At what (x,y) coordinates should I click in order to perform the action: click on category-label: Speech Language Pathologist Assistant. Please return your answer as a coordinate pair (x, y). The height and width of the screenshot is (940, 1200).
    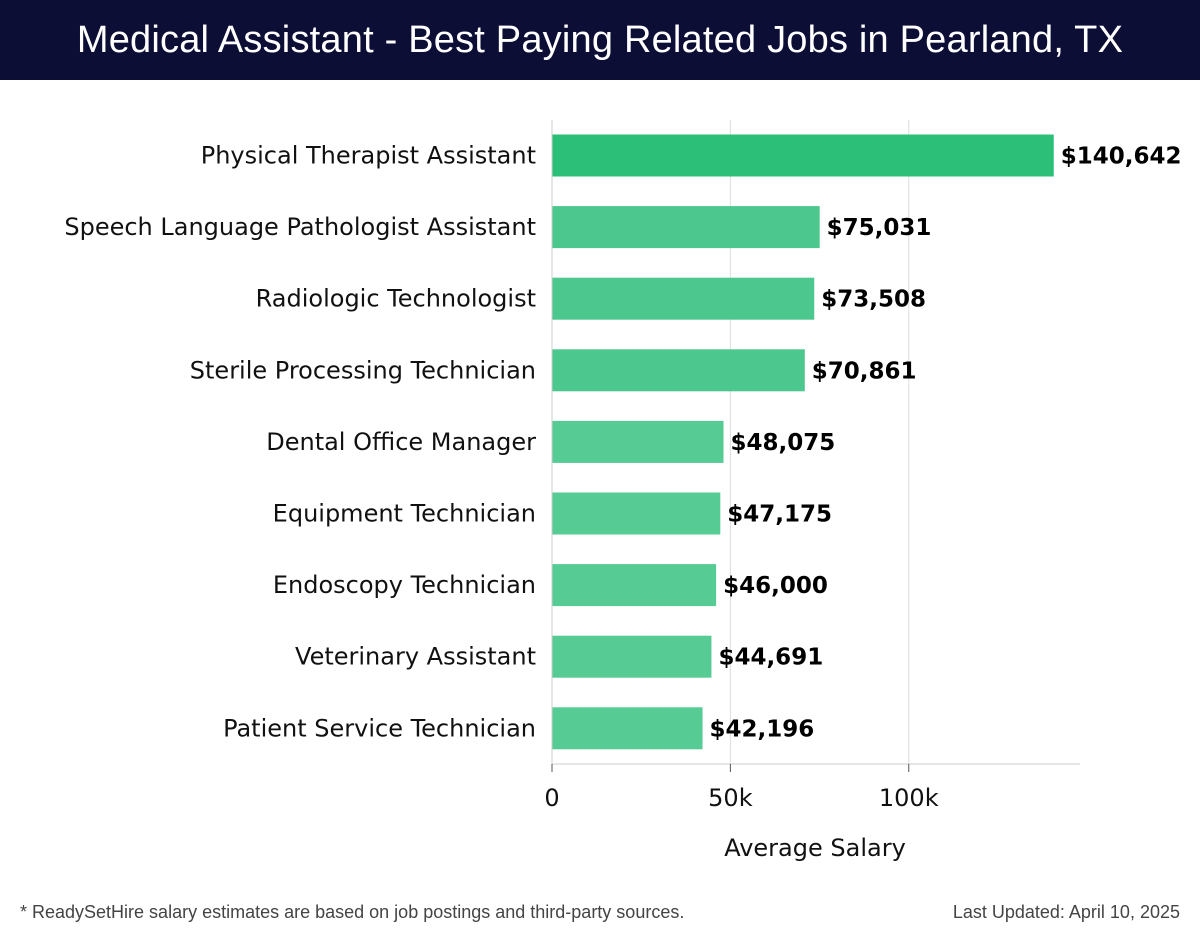
    Looking at the image, I should click on (300, 227).